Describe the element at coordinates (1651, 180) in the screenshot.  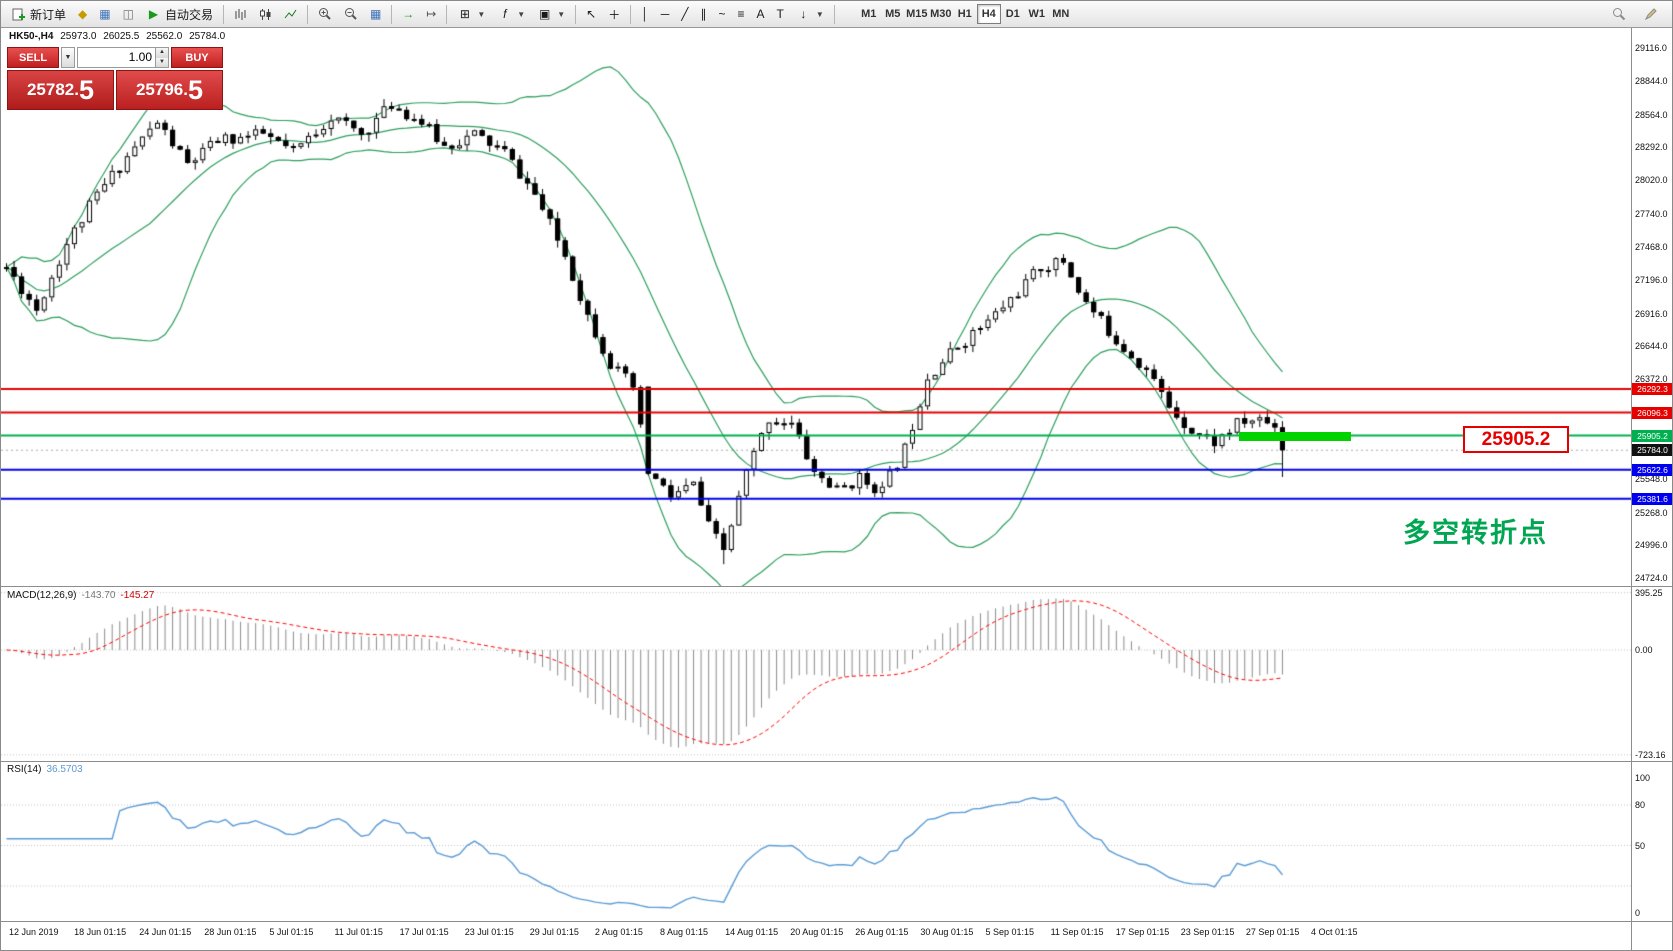
I see `price-axis-label: 28020.0` at that location.